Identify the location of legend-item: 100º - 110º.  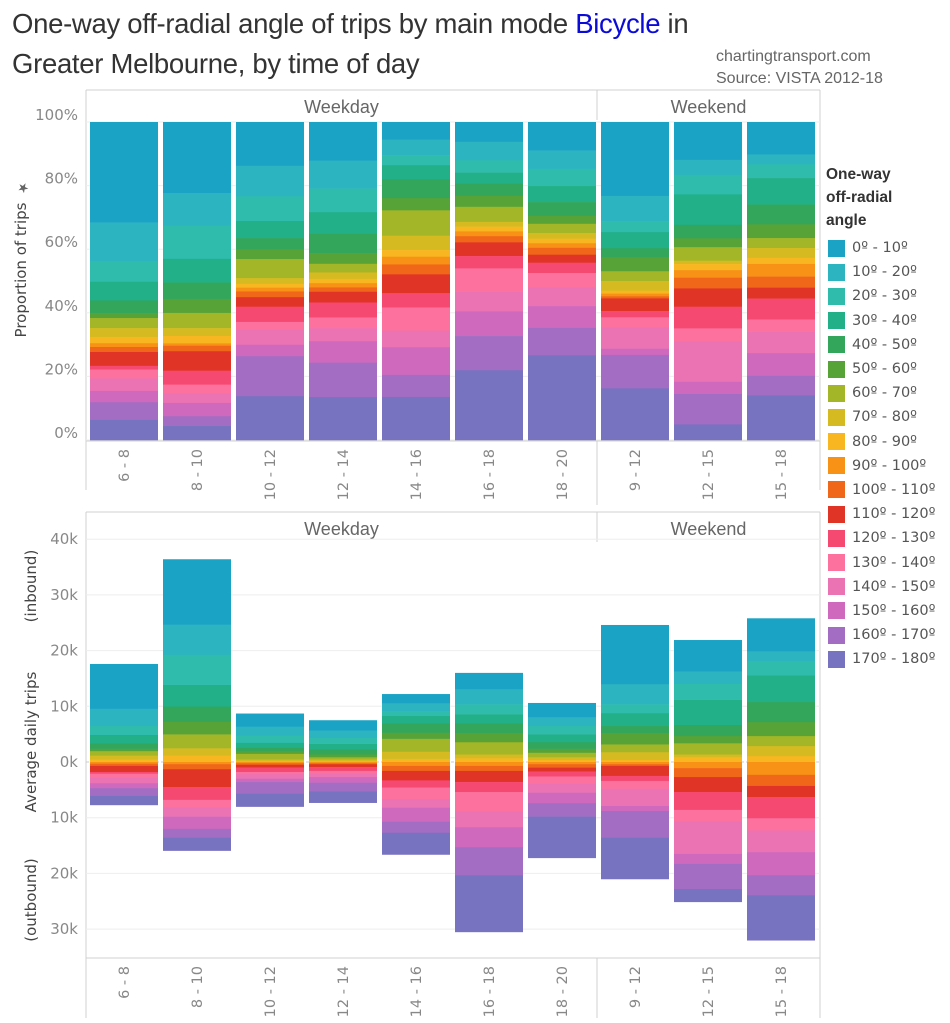
(880, 490).